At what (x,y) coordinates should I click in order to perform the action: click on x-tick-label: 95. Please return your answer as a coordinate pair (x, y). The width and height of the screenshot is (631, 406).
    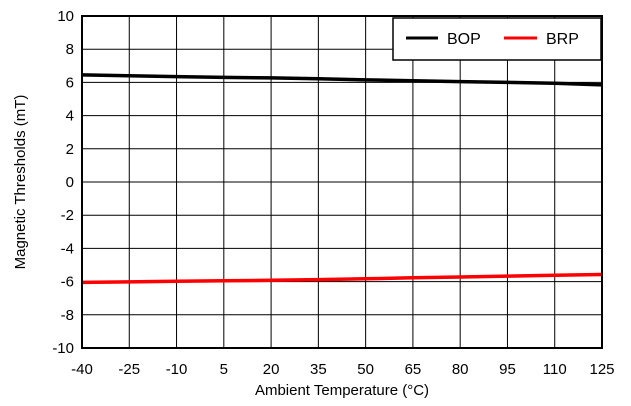
    Looking at the image, I should click on (507, 369).